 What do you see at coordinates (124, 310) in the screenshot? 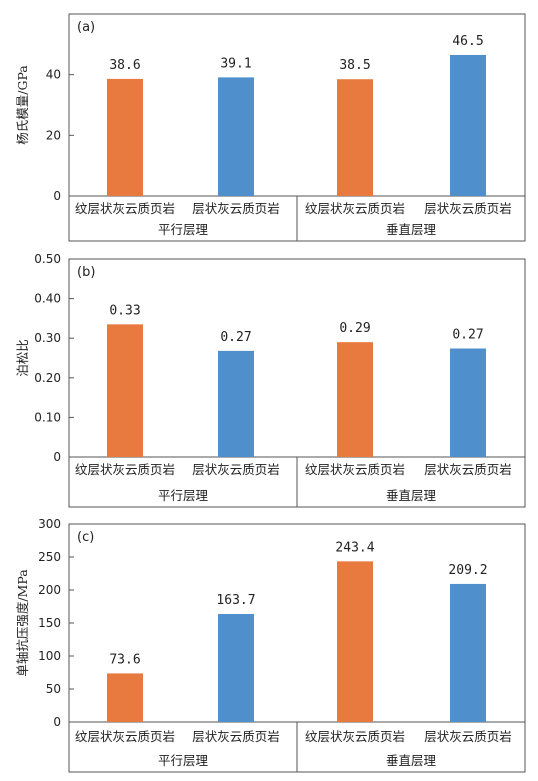
I see `data-label: 0.33` at bounding box center [124, 310].